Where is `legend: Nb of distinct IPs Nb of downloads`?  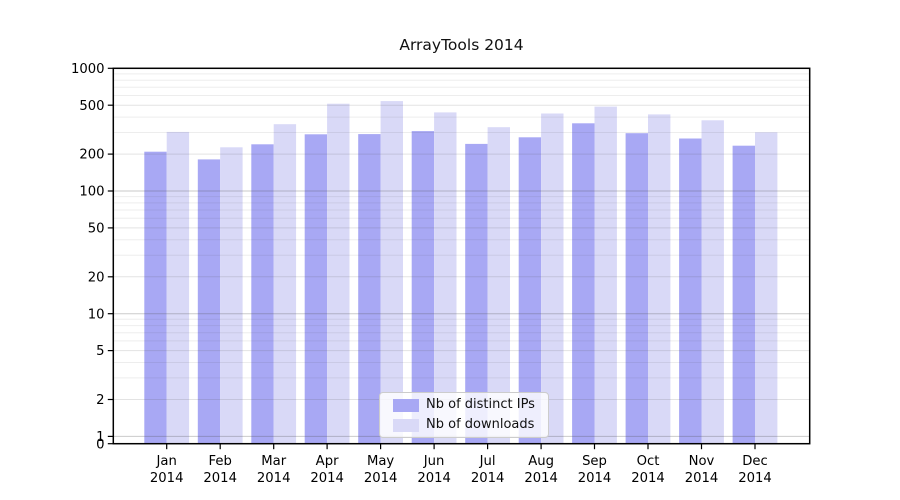
legend: Nb of distinct IPs Nb of downloads is located at coordinates (464, 415).